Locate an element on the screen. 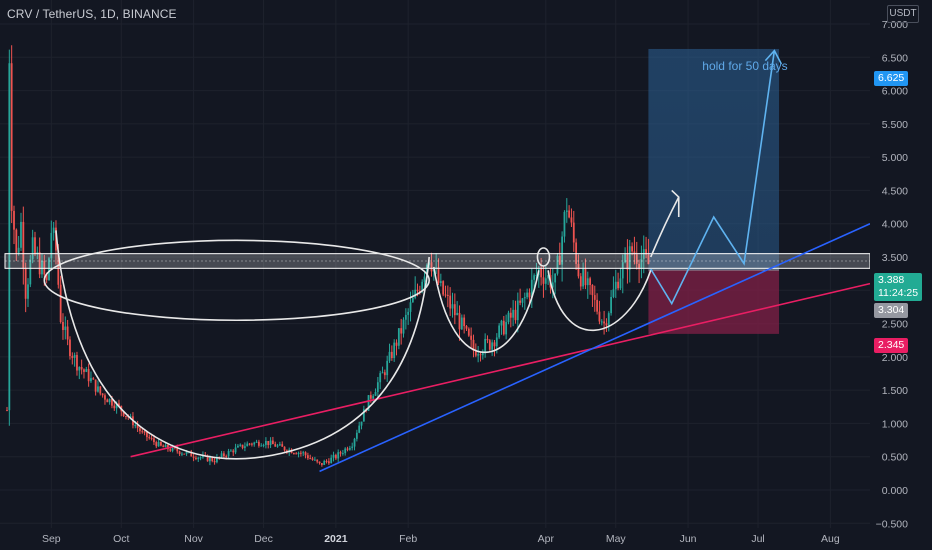 This screenshot has width=932, height=550. time-axis: Sep Oct Nov Dec 2021 Feb Apr May Jun Jul Aug is located at coordinates (441, 539).